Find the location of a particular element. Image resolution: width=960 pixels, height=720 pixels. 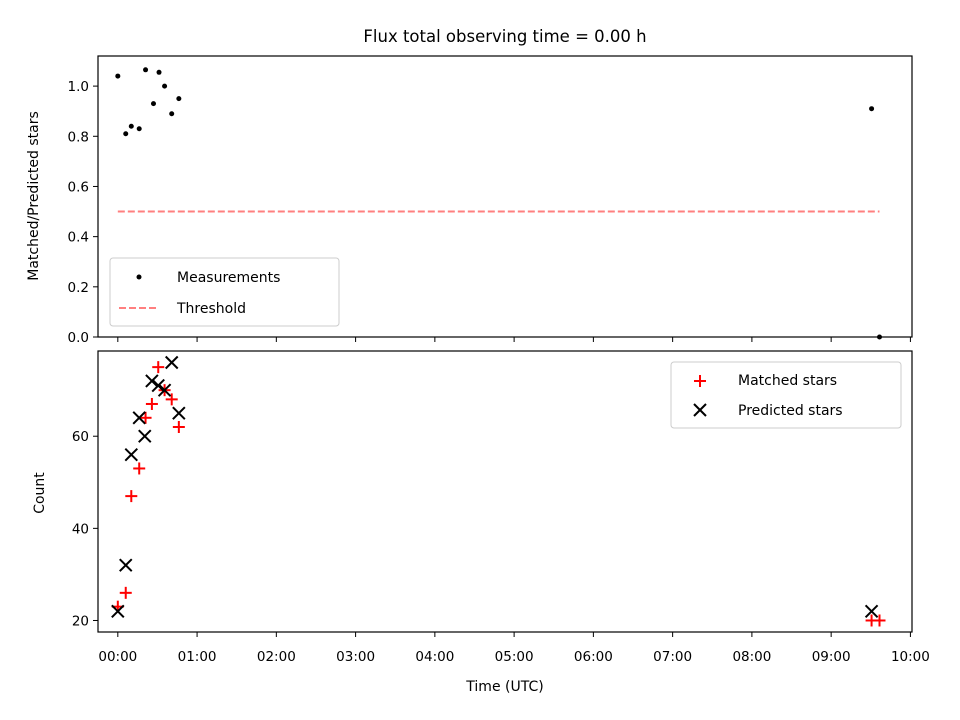

y-tick-label: 1.0 is located at coordinates (78, 87).